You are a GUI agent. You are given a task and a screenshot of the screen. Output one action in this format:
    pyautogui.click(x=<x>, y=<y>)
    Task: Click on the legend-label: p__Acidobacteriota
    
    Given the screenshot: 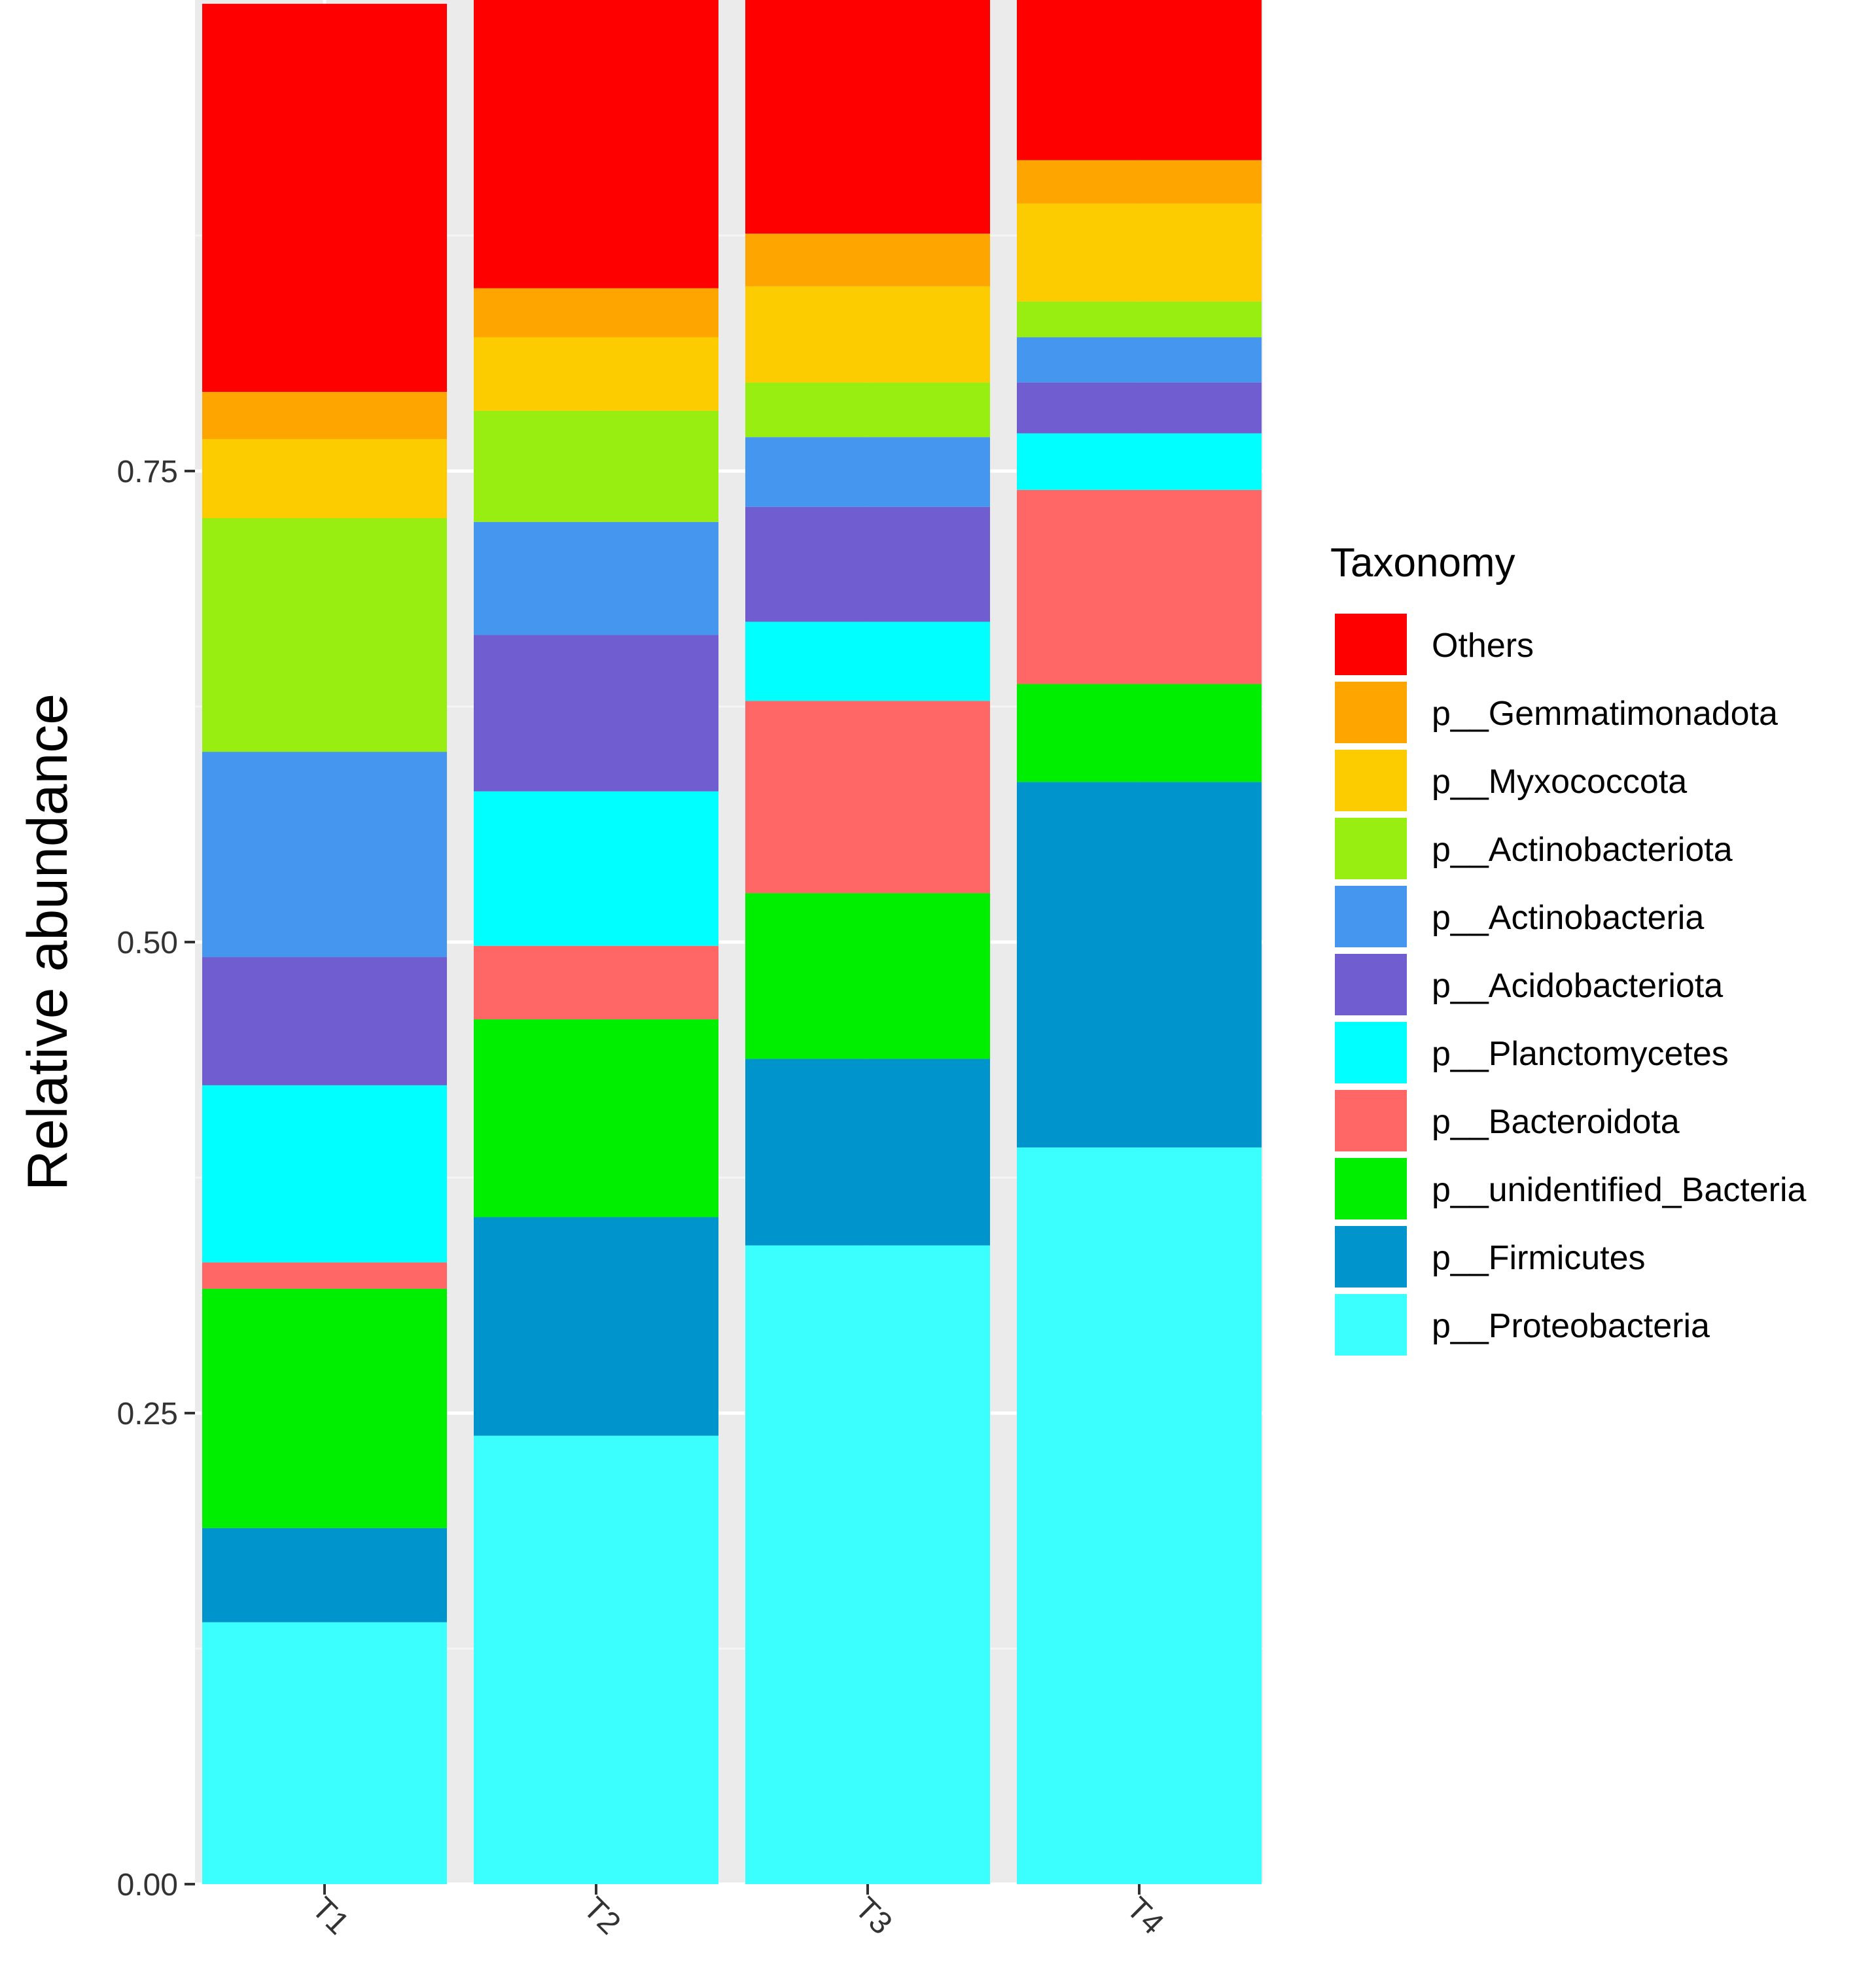 What is the action you would take?
    pyautogui.click(x=1577, y=986)
    